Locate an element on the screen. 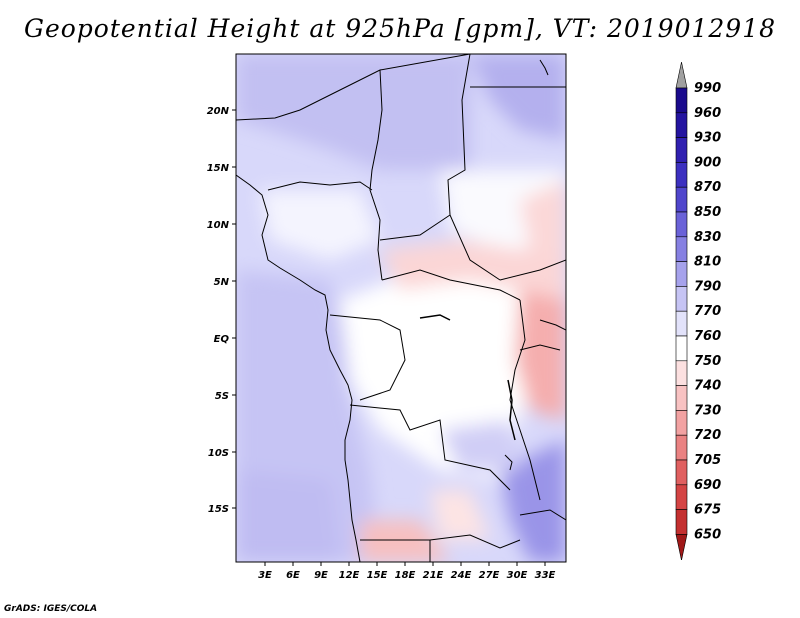 This screenshot has width=800, height=618. colorbar-label: 850 is located at coordinates (707, 212).